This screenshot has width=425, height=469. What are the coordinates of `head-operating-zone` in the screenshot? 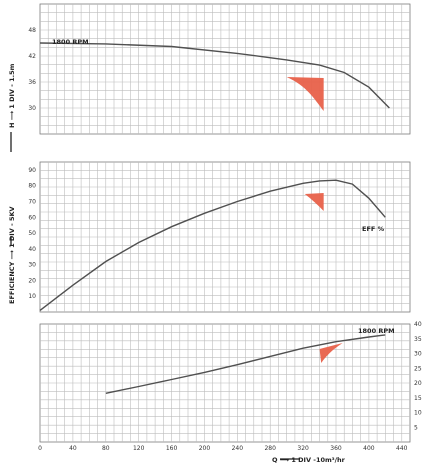 It's located at (305, 94).